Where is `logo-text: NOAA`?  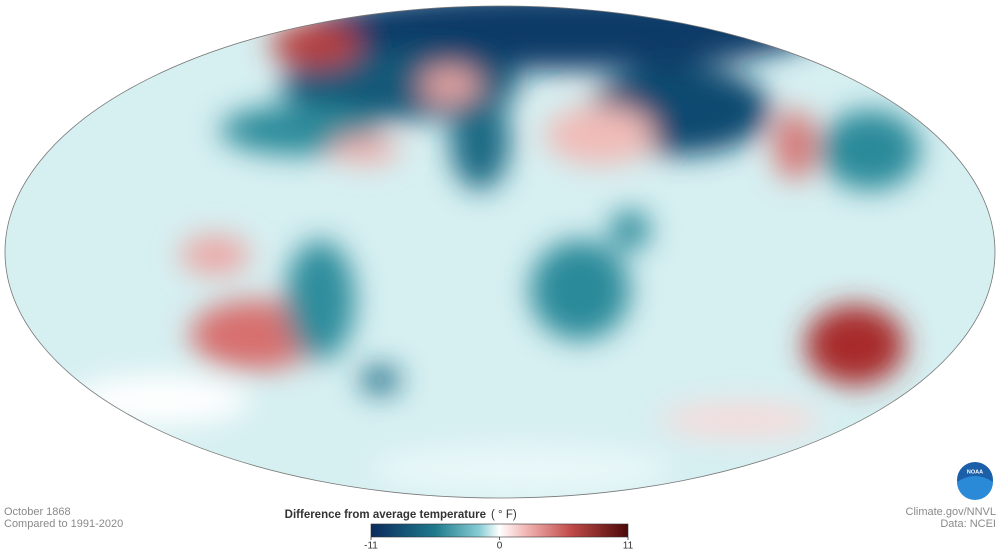
logo-text: NOAA is located at coordinates (975, 472).